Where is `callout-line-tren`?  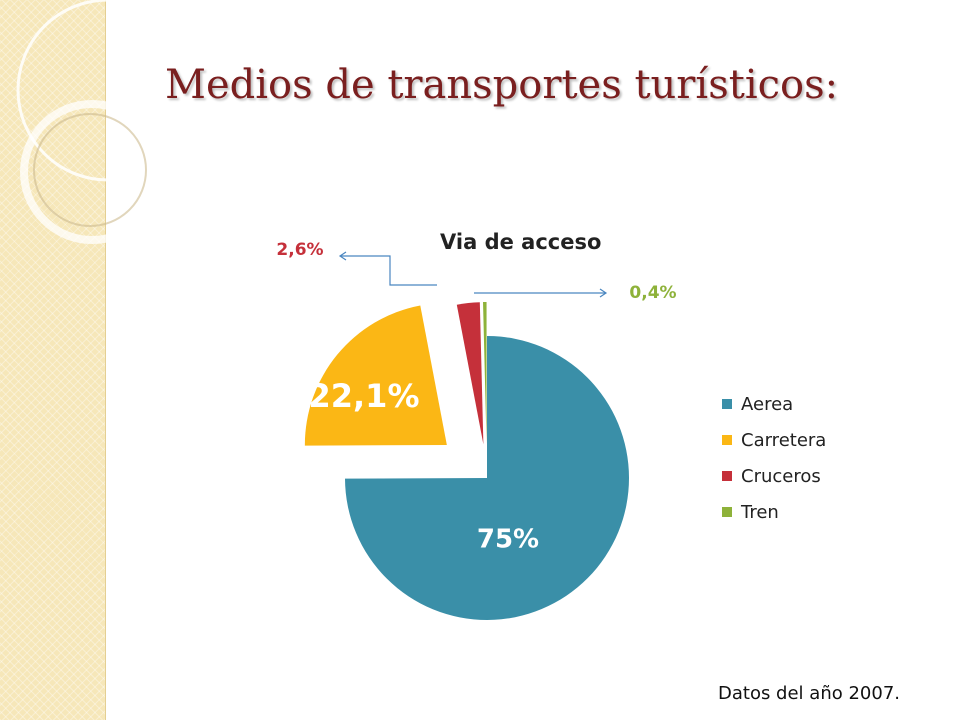
callout-line-tren is located at coordinates (541, 293).